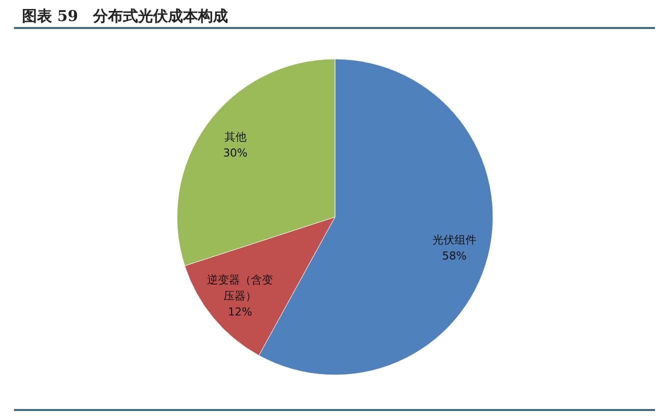 The height and width of the screenshot is (417, 658). I want to click on data-label: 58%, so click(454, 256).